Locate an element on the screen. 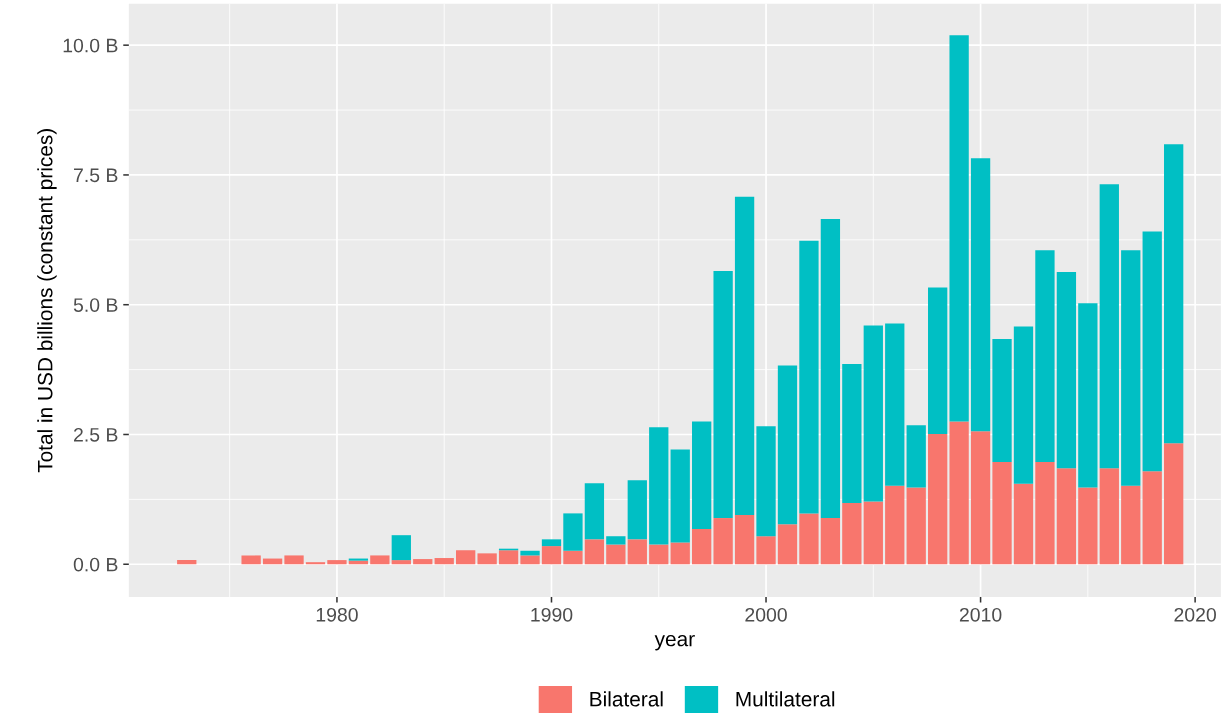  y-tick-label: 0.0 B is located at coordinates (95, 564).